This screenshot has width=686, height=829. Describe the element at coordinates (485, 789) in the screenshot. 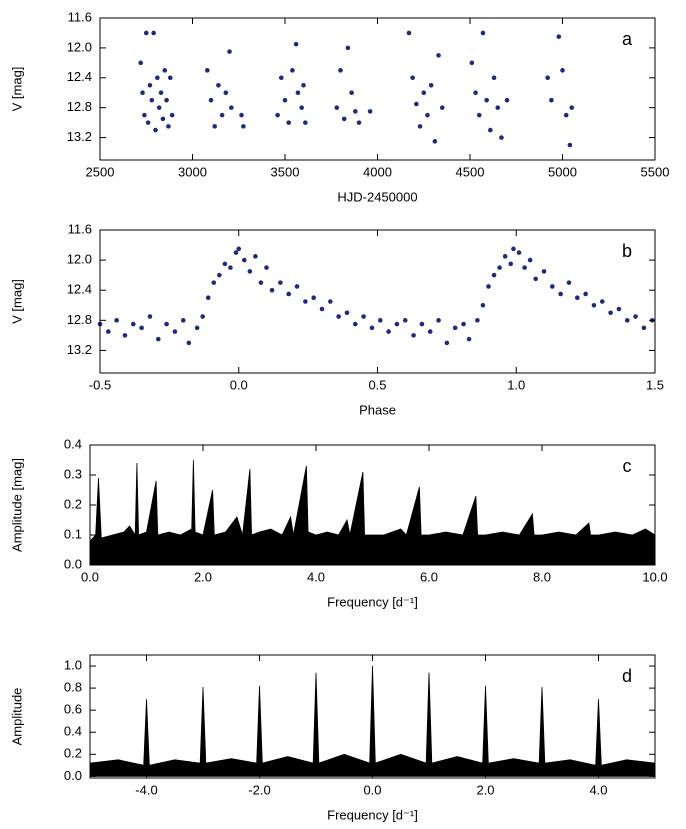

I see `x-tick-label: 2.0` at that location.